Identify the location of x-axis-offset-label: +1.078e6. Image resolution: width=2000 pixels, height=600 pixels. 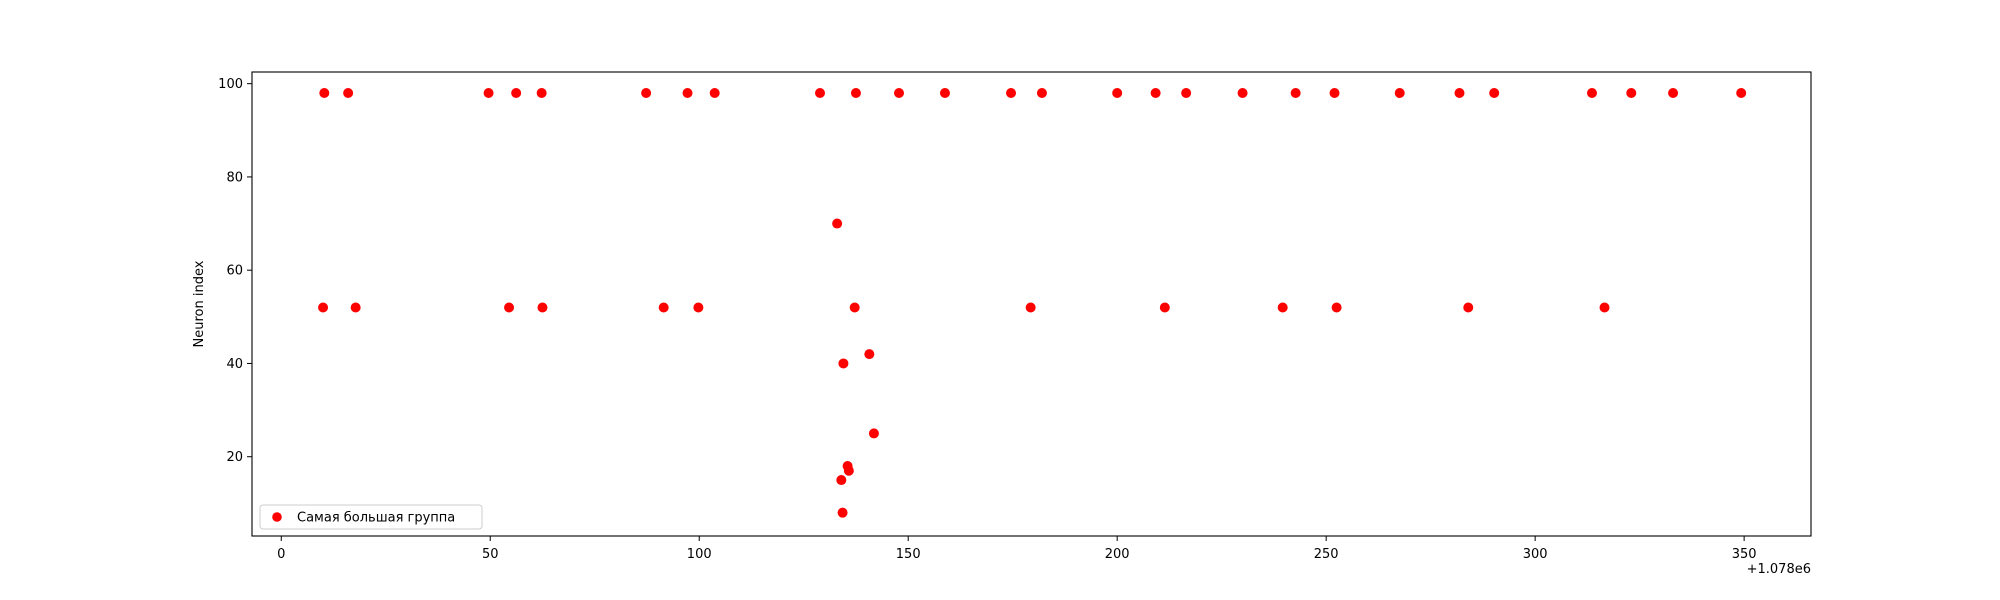
(1779, 569).